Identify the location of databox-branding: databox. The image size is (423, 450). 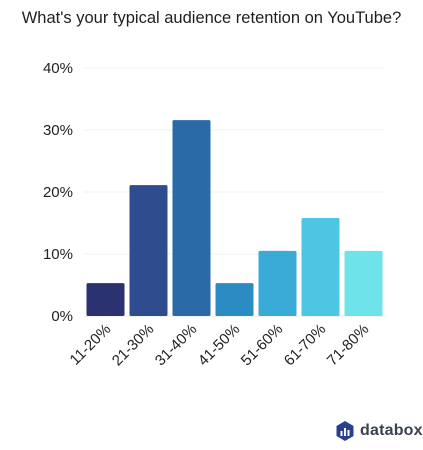
(379, 431).